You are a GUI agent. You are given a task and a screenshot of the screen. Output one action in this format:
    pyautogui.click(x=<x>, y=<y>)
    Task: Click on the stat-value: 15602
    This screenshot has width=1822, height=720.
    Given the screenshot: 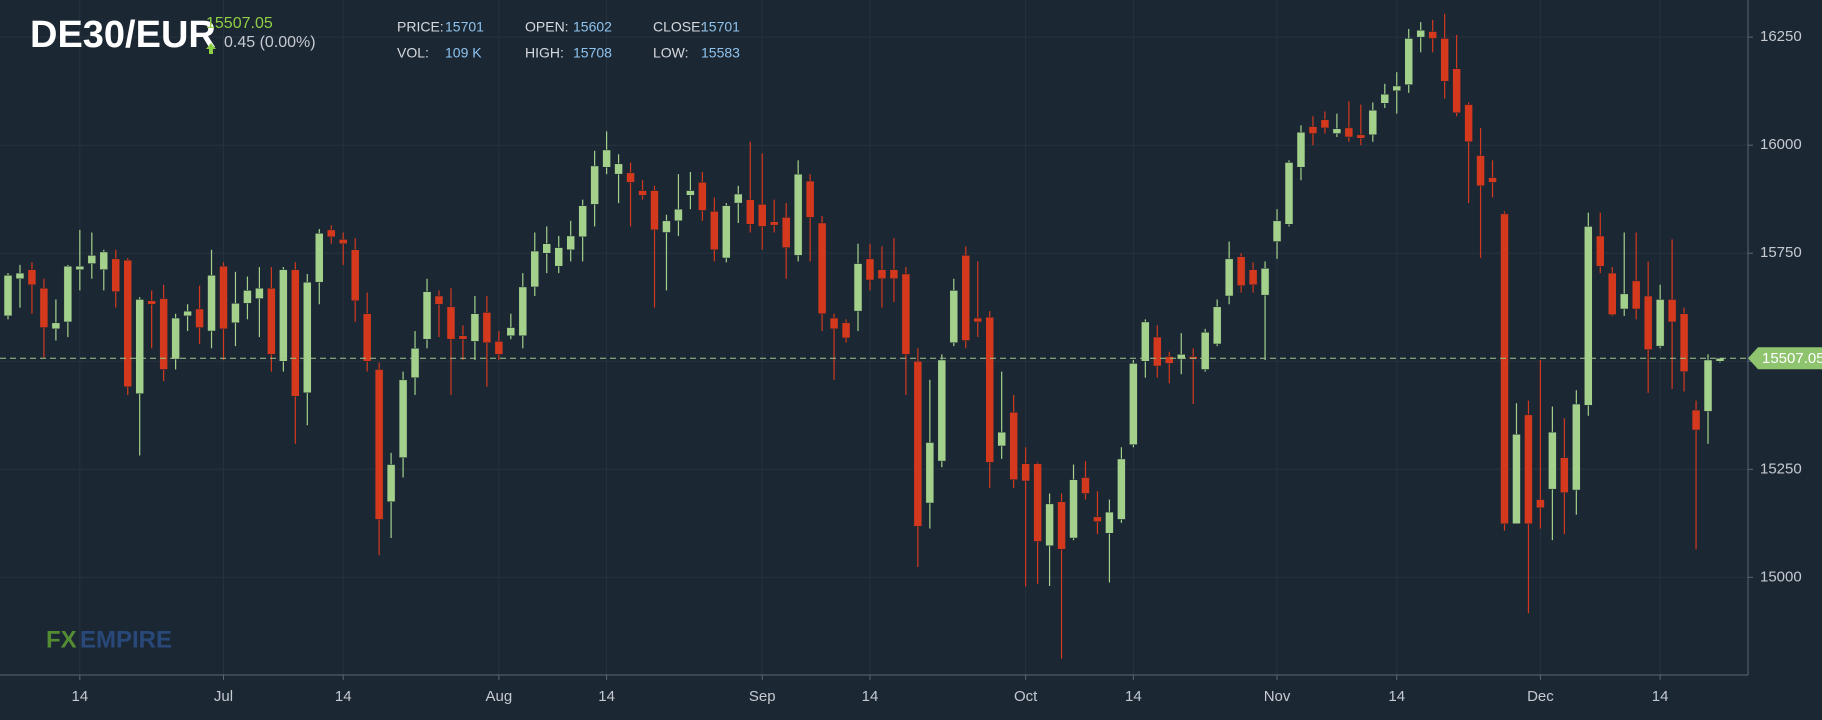 What is the action you would take?
    pyautogui.click(x=592, y=27)
    